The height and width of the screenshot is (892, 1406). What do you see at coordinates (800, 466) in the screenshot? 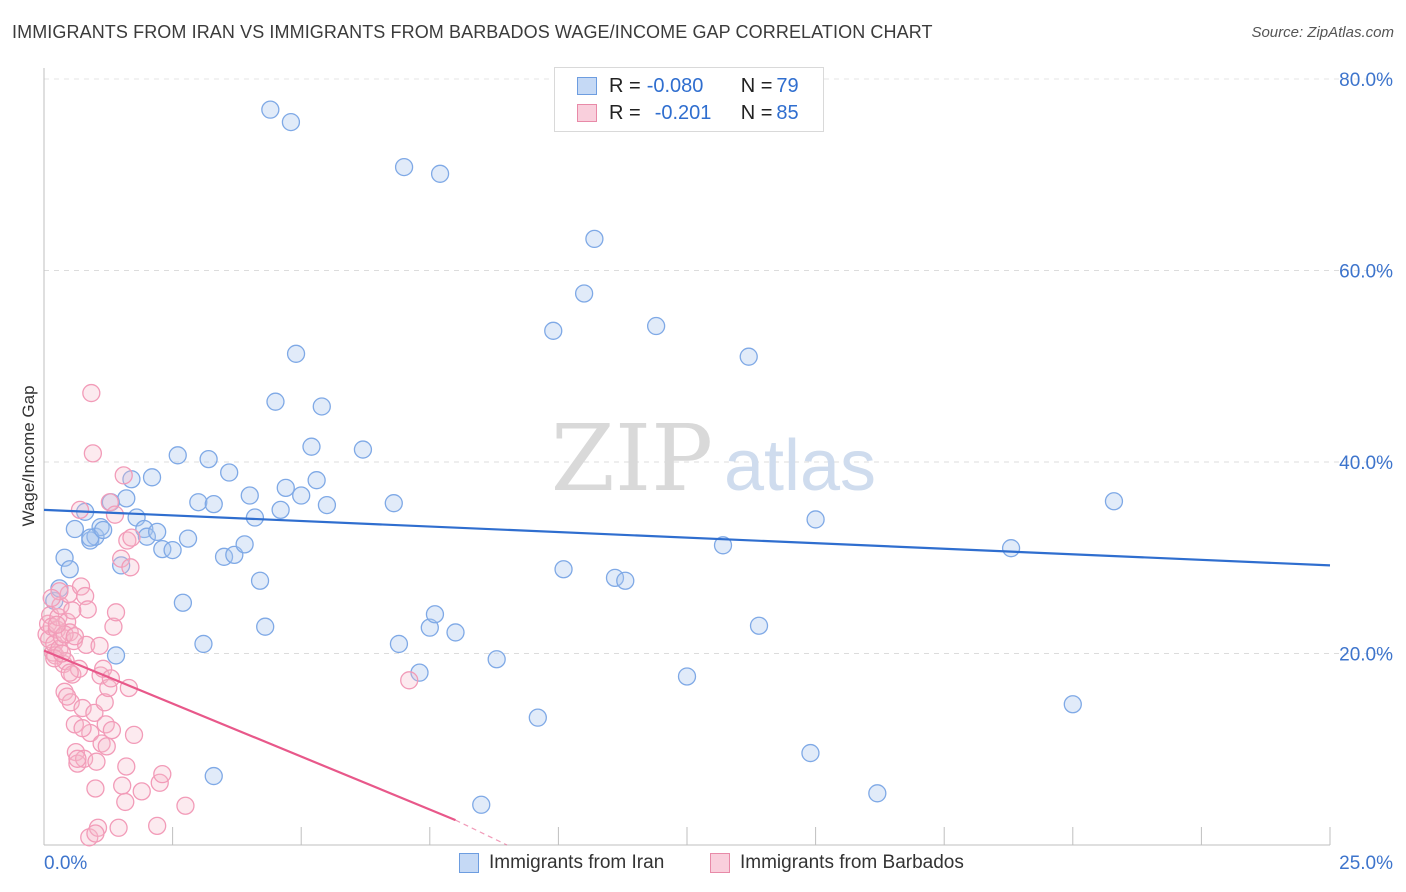
I see `watermark-atlas: atlas` at bounding box center [800, 466].